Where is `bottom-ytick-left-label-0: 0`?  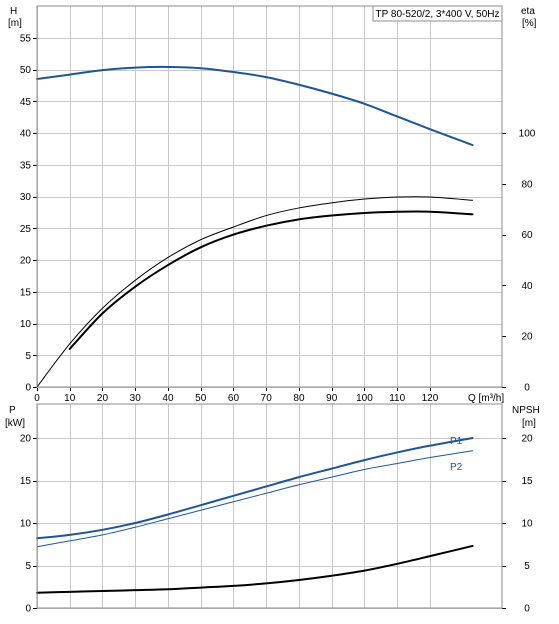 bottom-ytick-left-label-0: 0 is located at coordinates (28, 609).